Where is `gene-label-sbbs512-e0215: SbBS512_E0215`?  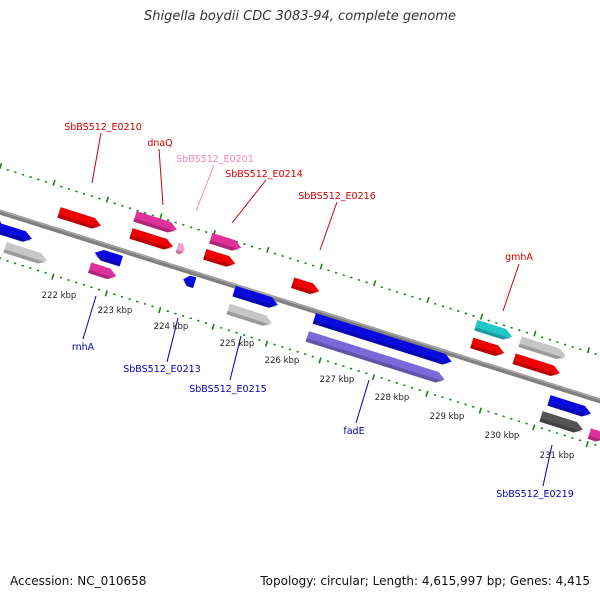 gene-label-sbbs512-e0215: SbBS512_E0215 is located at coordinates (228, 389).